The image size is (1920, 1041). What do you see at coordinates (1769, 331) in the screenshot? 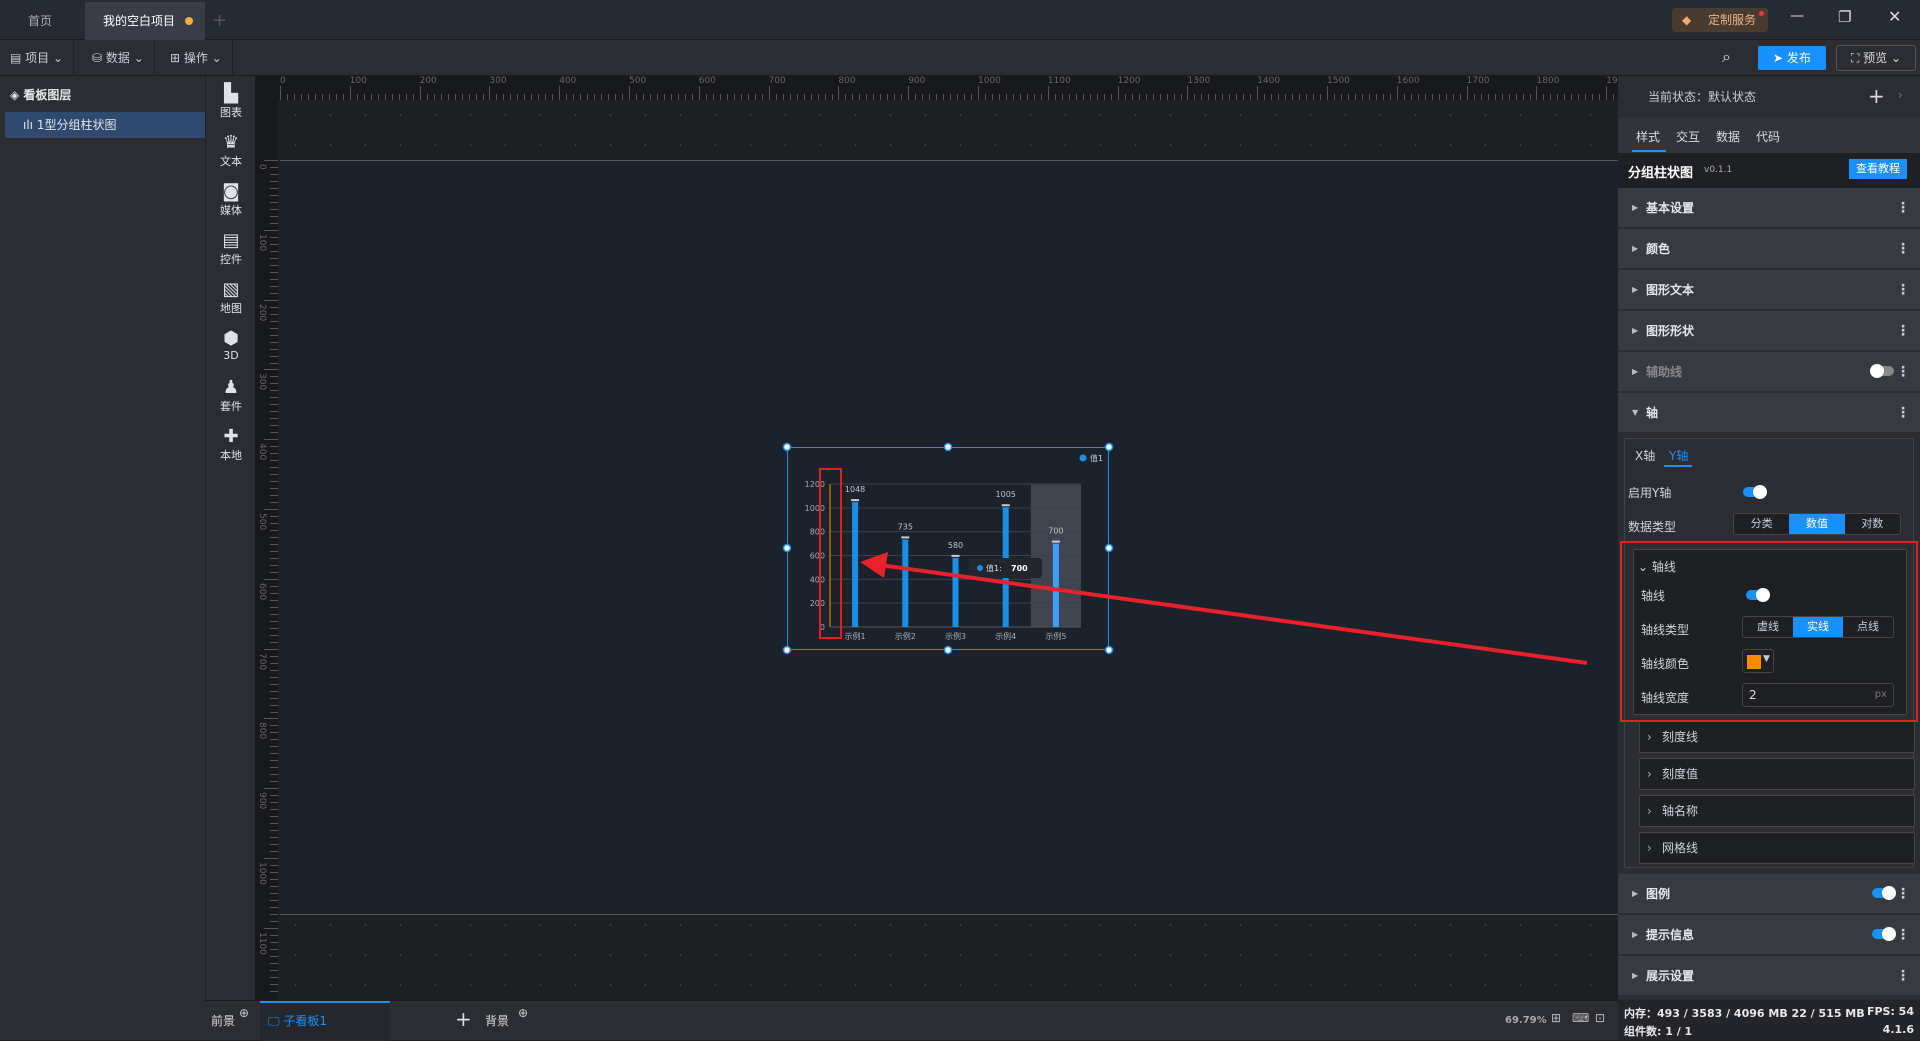
I see `section-3: ▶ 图形形状 ⋮` at bounding box center [1769, 331].